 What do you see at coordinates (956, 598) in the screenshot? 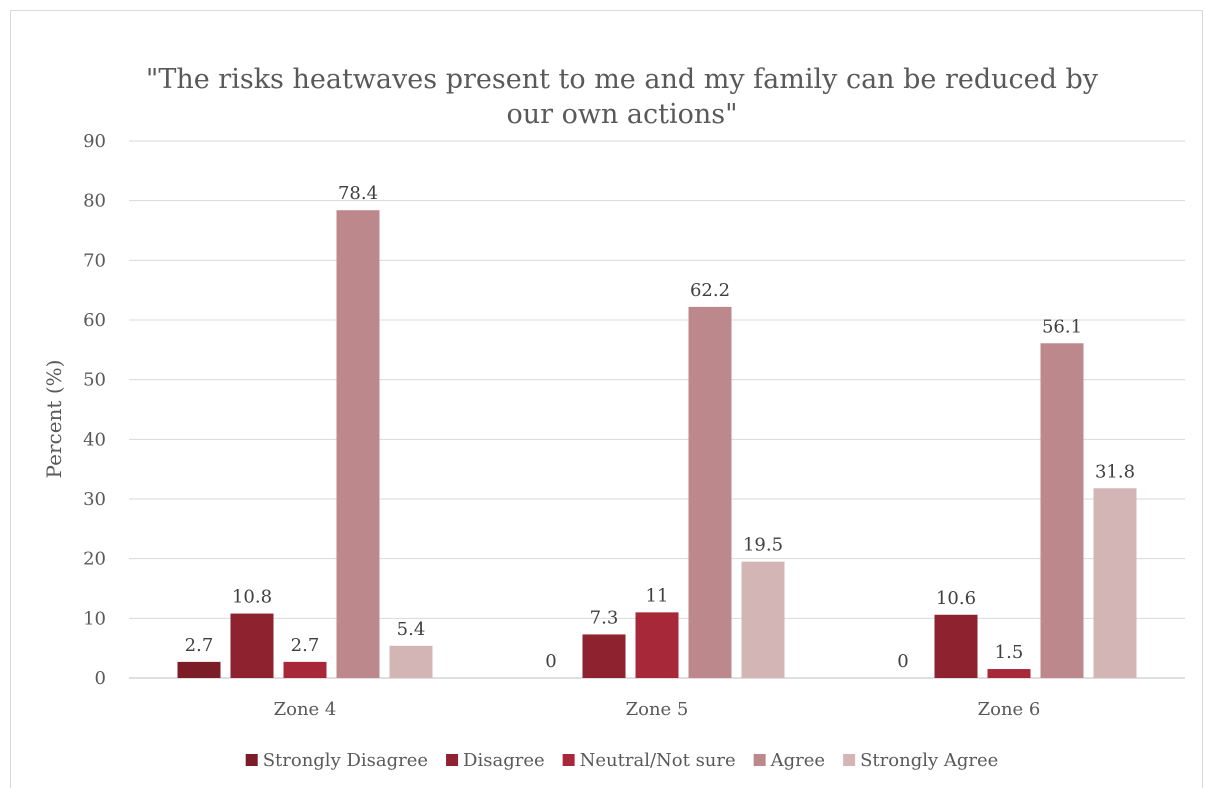
I see `data-label: 10.6` at bounding box center [956, 598].